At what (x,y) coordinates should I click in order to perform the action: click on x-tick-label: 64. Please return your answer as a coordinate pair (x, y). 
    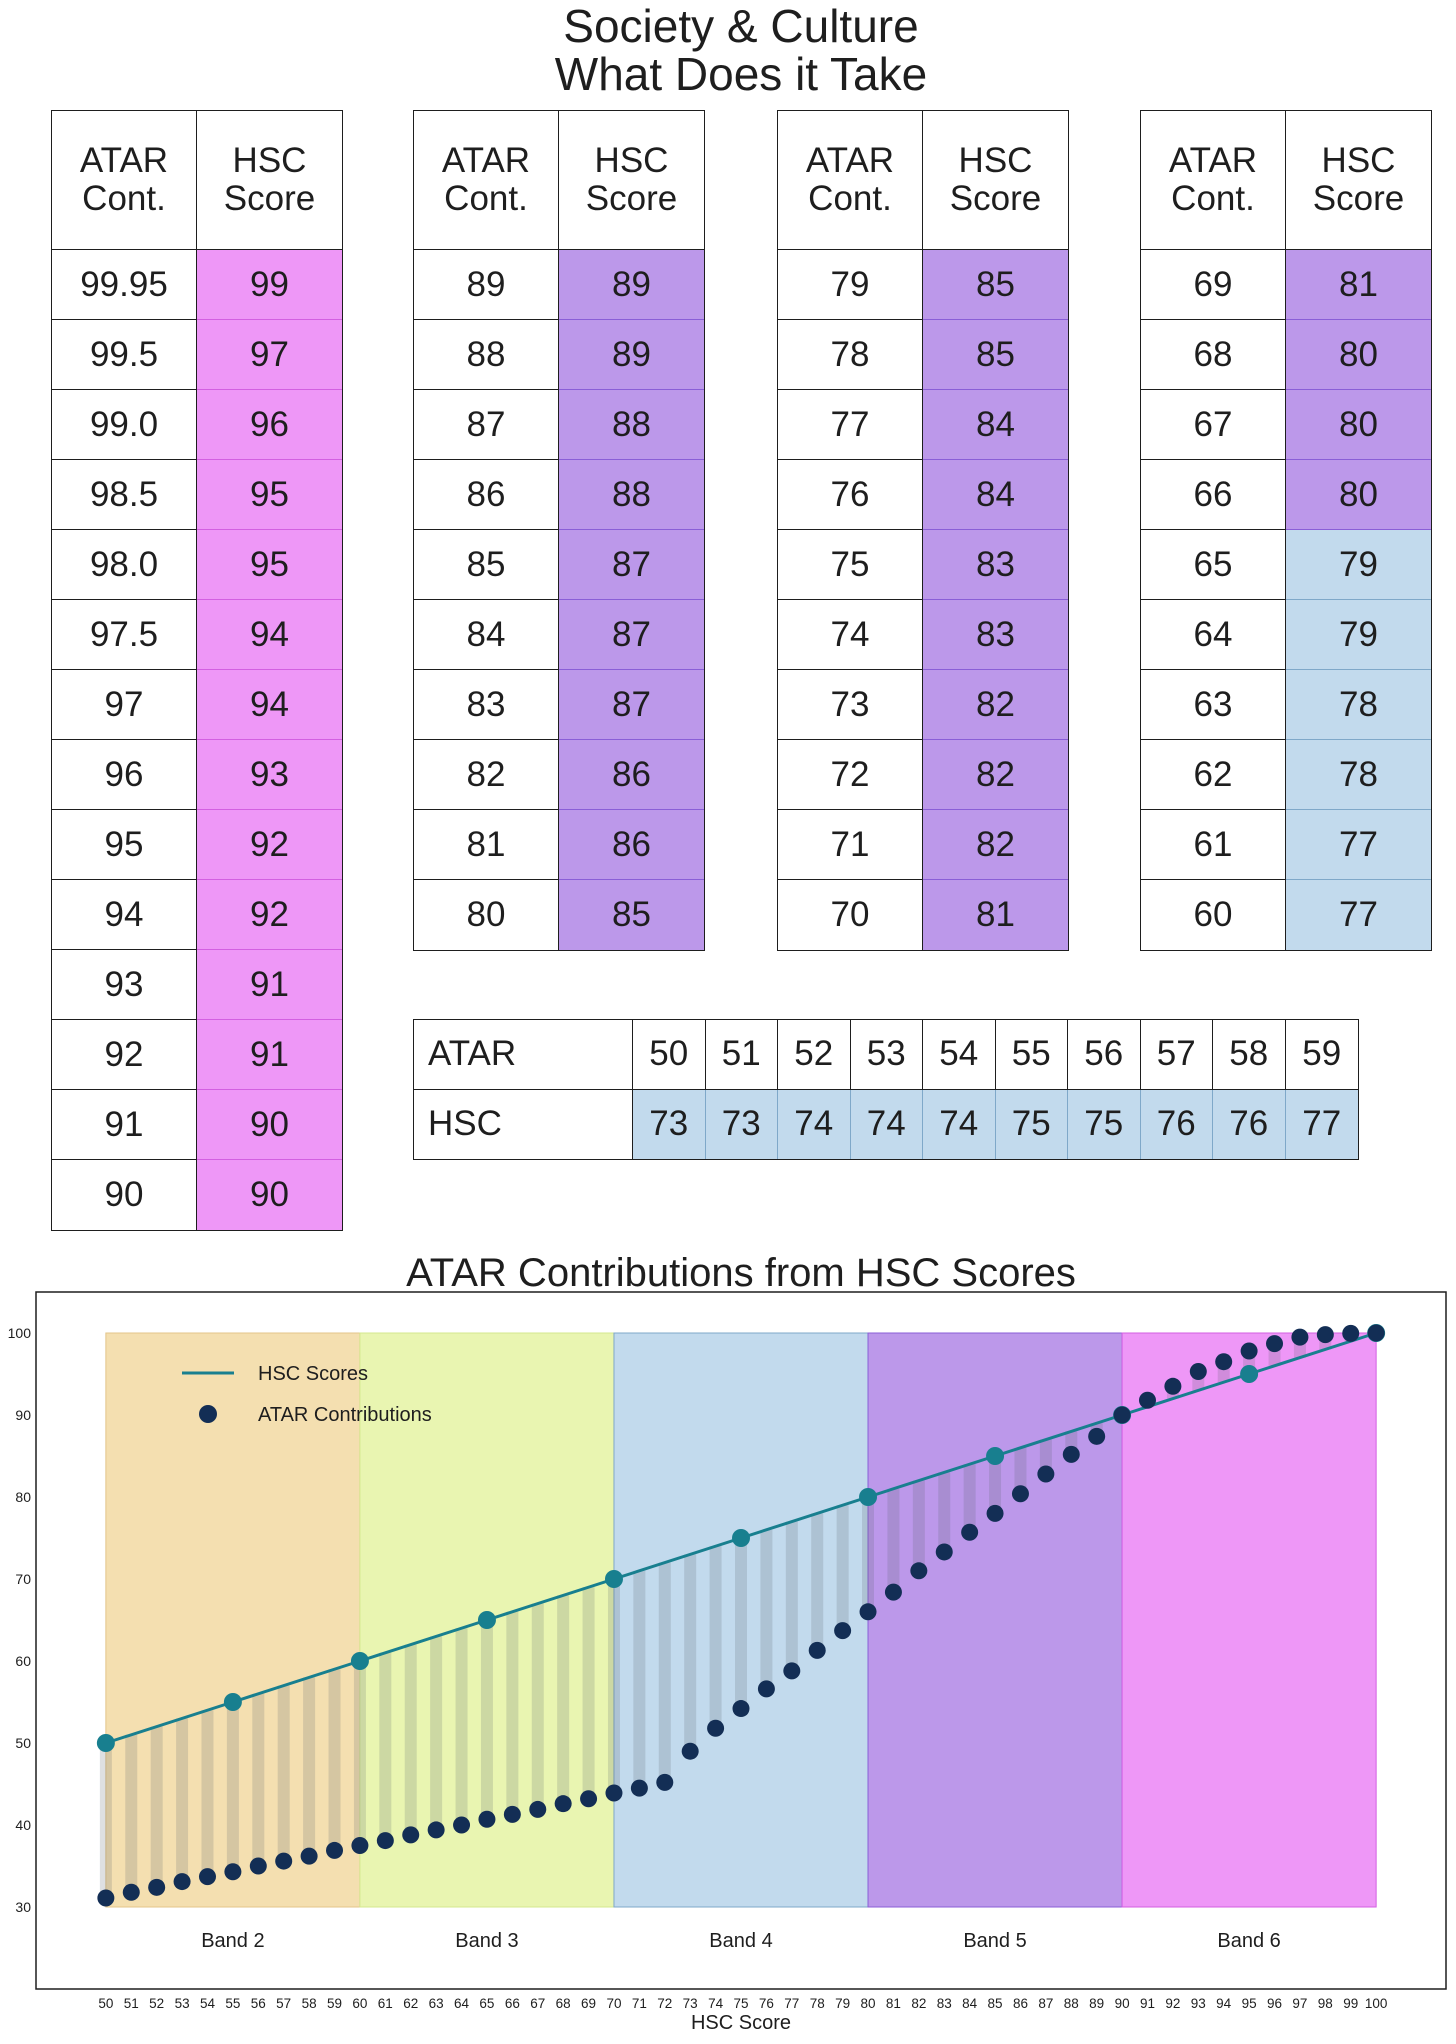
    Looking at the image, I should click on (462, 2003).